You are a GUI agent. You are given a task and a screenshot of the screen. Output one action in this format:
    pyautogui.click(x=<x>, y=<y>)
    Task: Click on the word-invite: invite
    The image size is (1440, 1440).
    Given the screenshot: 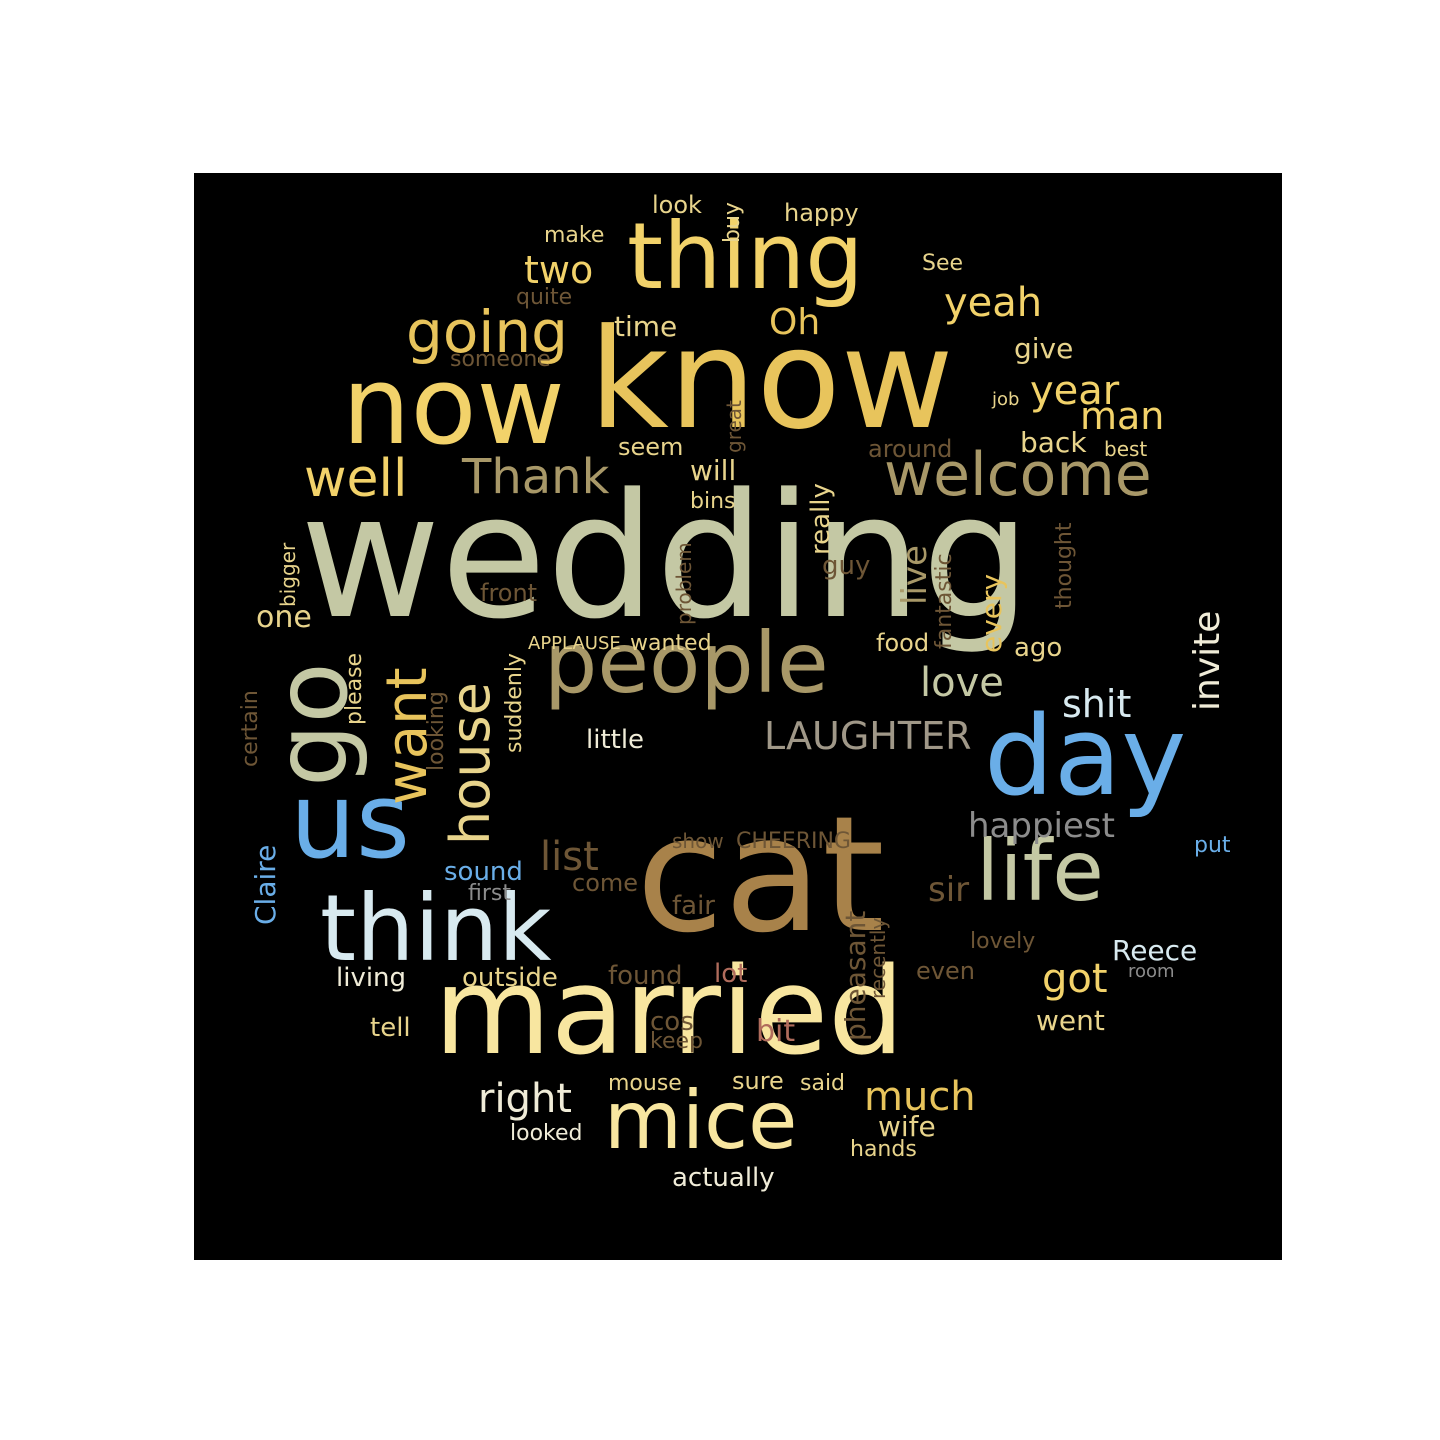 What is the action you would take?
    pyautogui.click(x=1207, y=660)
    